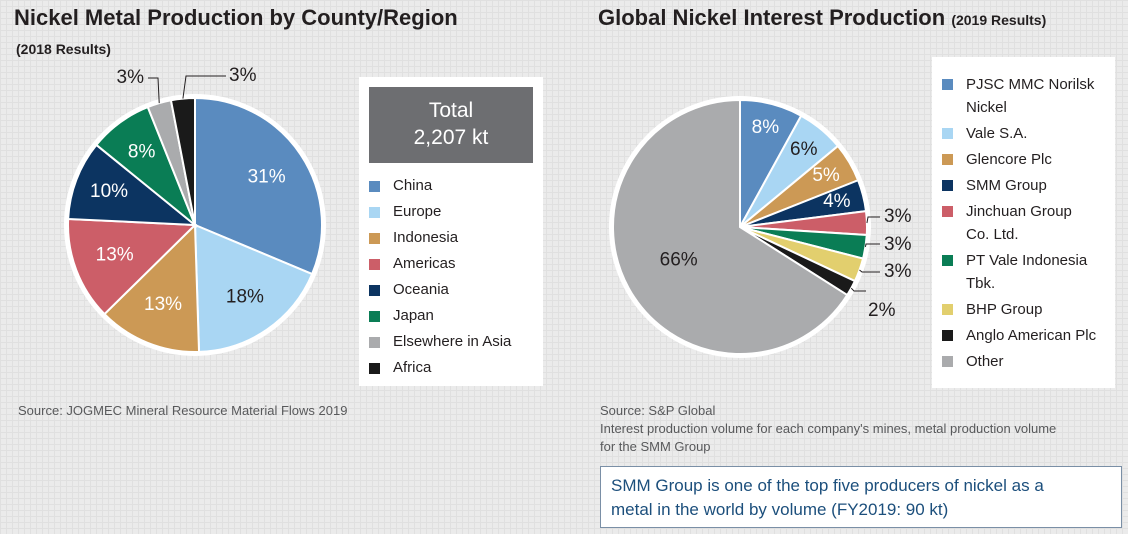 The width and height of the screenshot is (1128, 534). Describe the element at coordinates (63, 49) in the screenshot. I see `left-chart-subtitle: (2018 Results)` at that location.